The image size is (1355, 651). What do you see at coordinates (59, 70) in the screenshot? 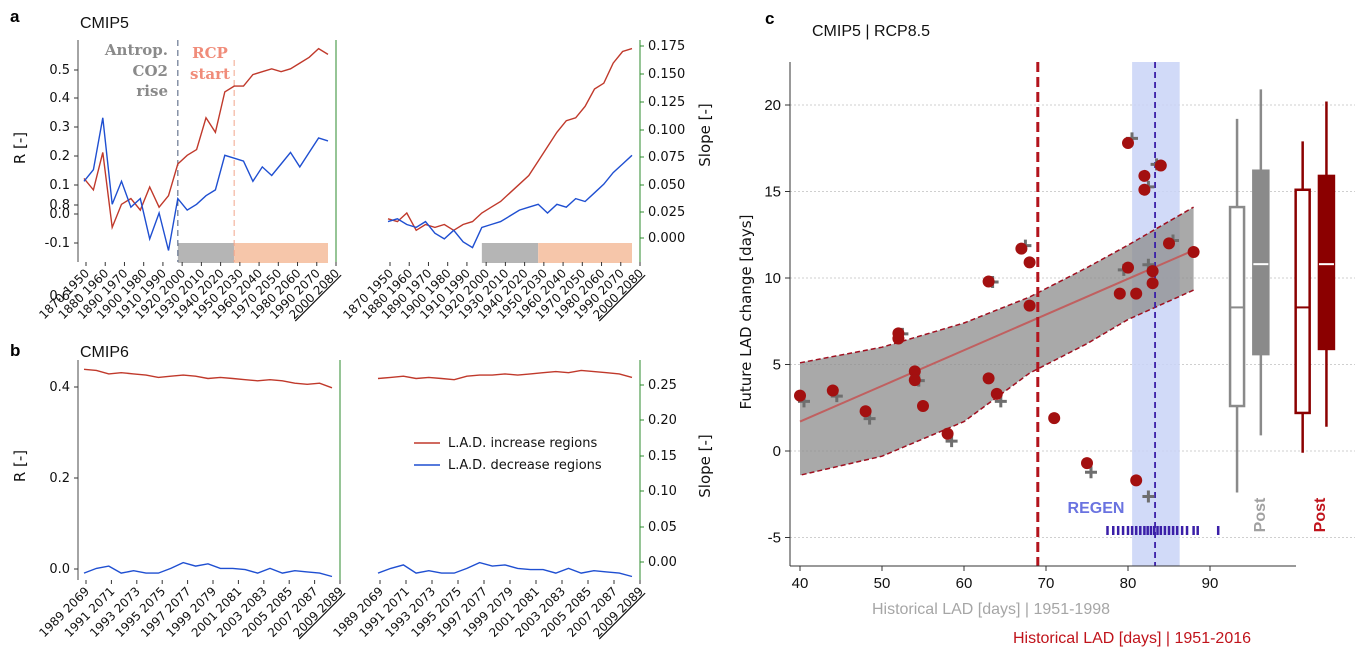
I see `y-tick-label: 0.5` at bounding box center [59, 70].